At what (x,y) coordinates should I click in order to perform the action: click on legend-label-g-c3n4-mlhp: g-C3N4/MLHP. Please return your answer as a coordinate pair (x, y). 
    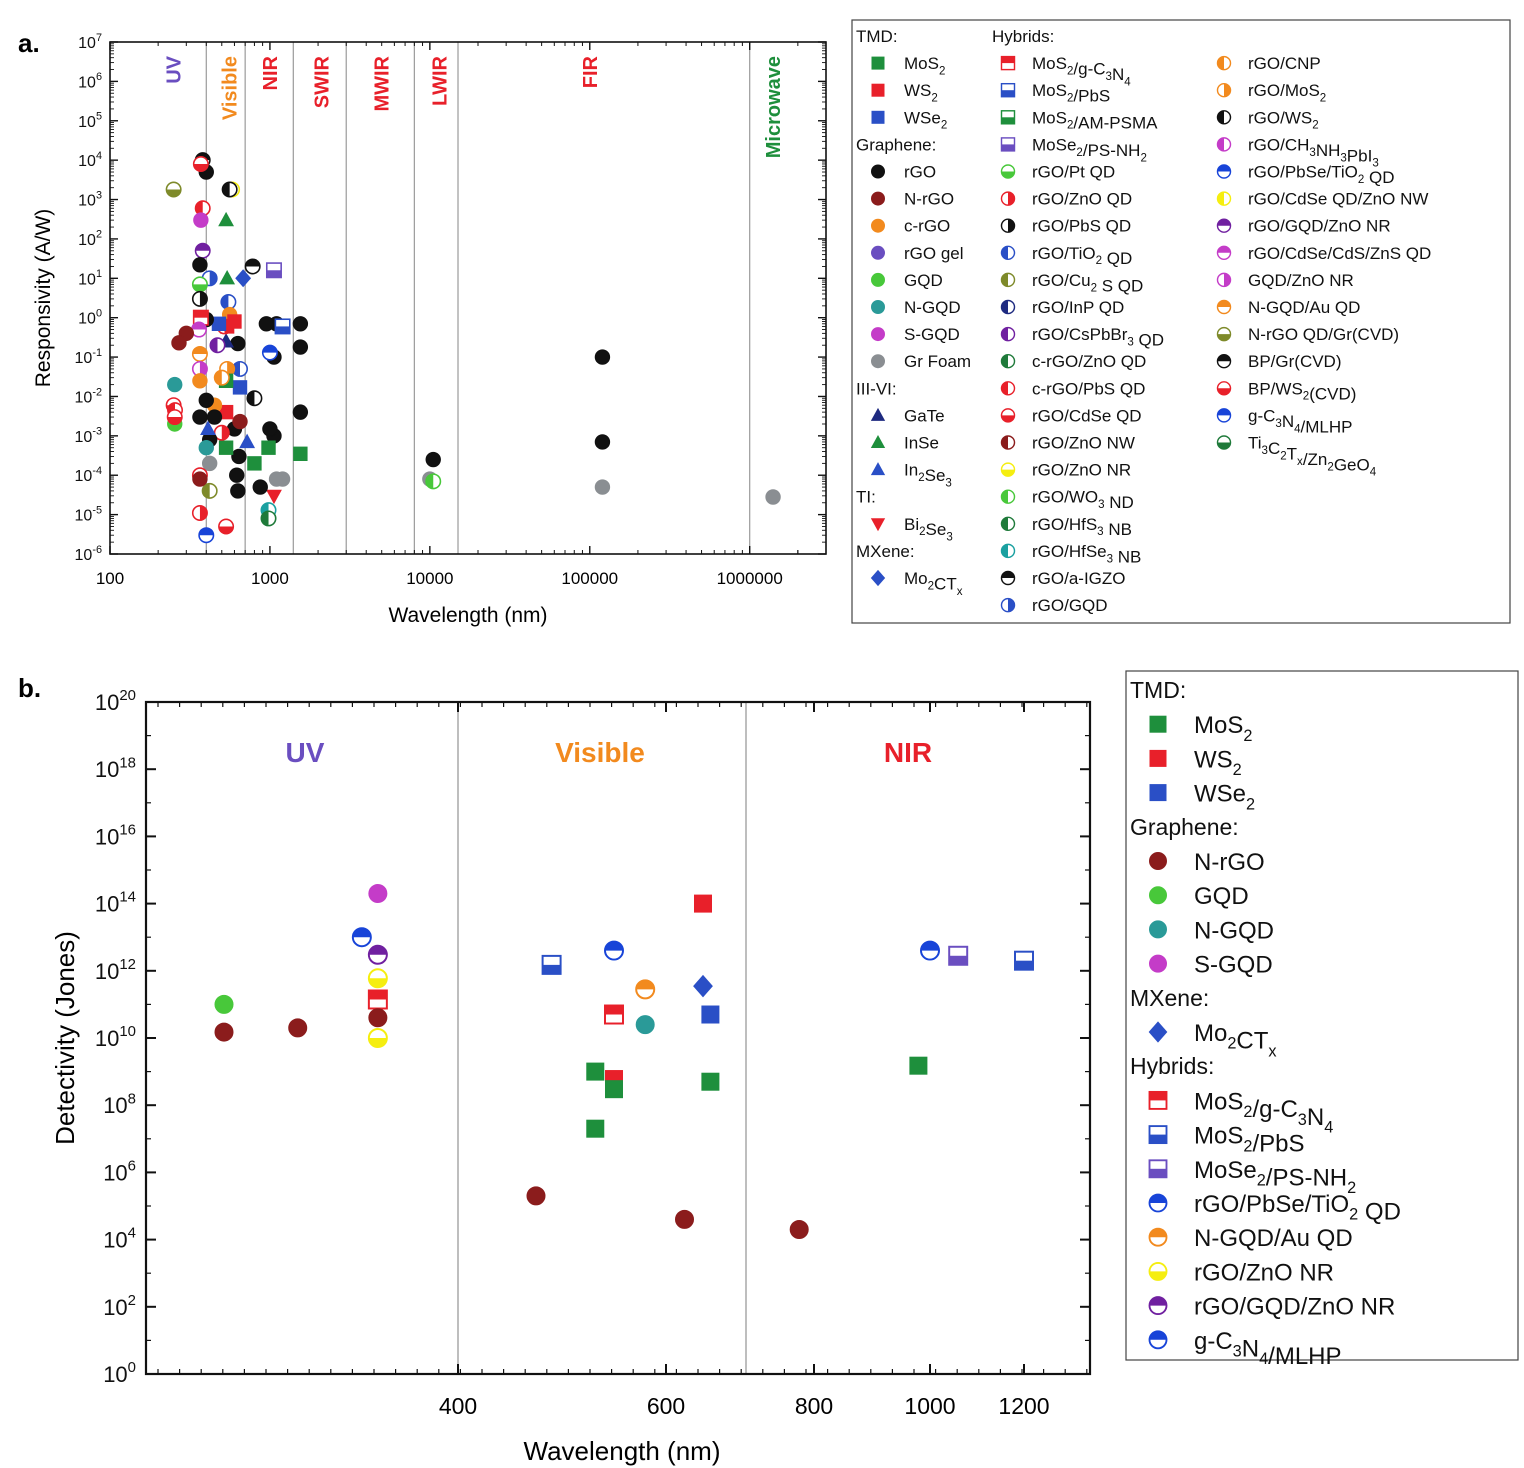
    Looking at the image, I should click on (1300, 421).